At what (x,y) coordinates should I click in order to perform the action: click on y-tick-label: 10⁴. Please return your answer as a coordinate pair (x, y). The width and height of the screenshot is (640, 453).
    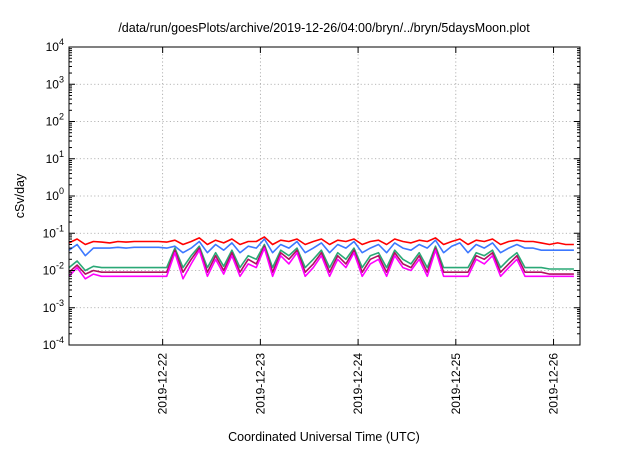
    Looking at the image, I should click on (55, 45).